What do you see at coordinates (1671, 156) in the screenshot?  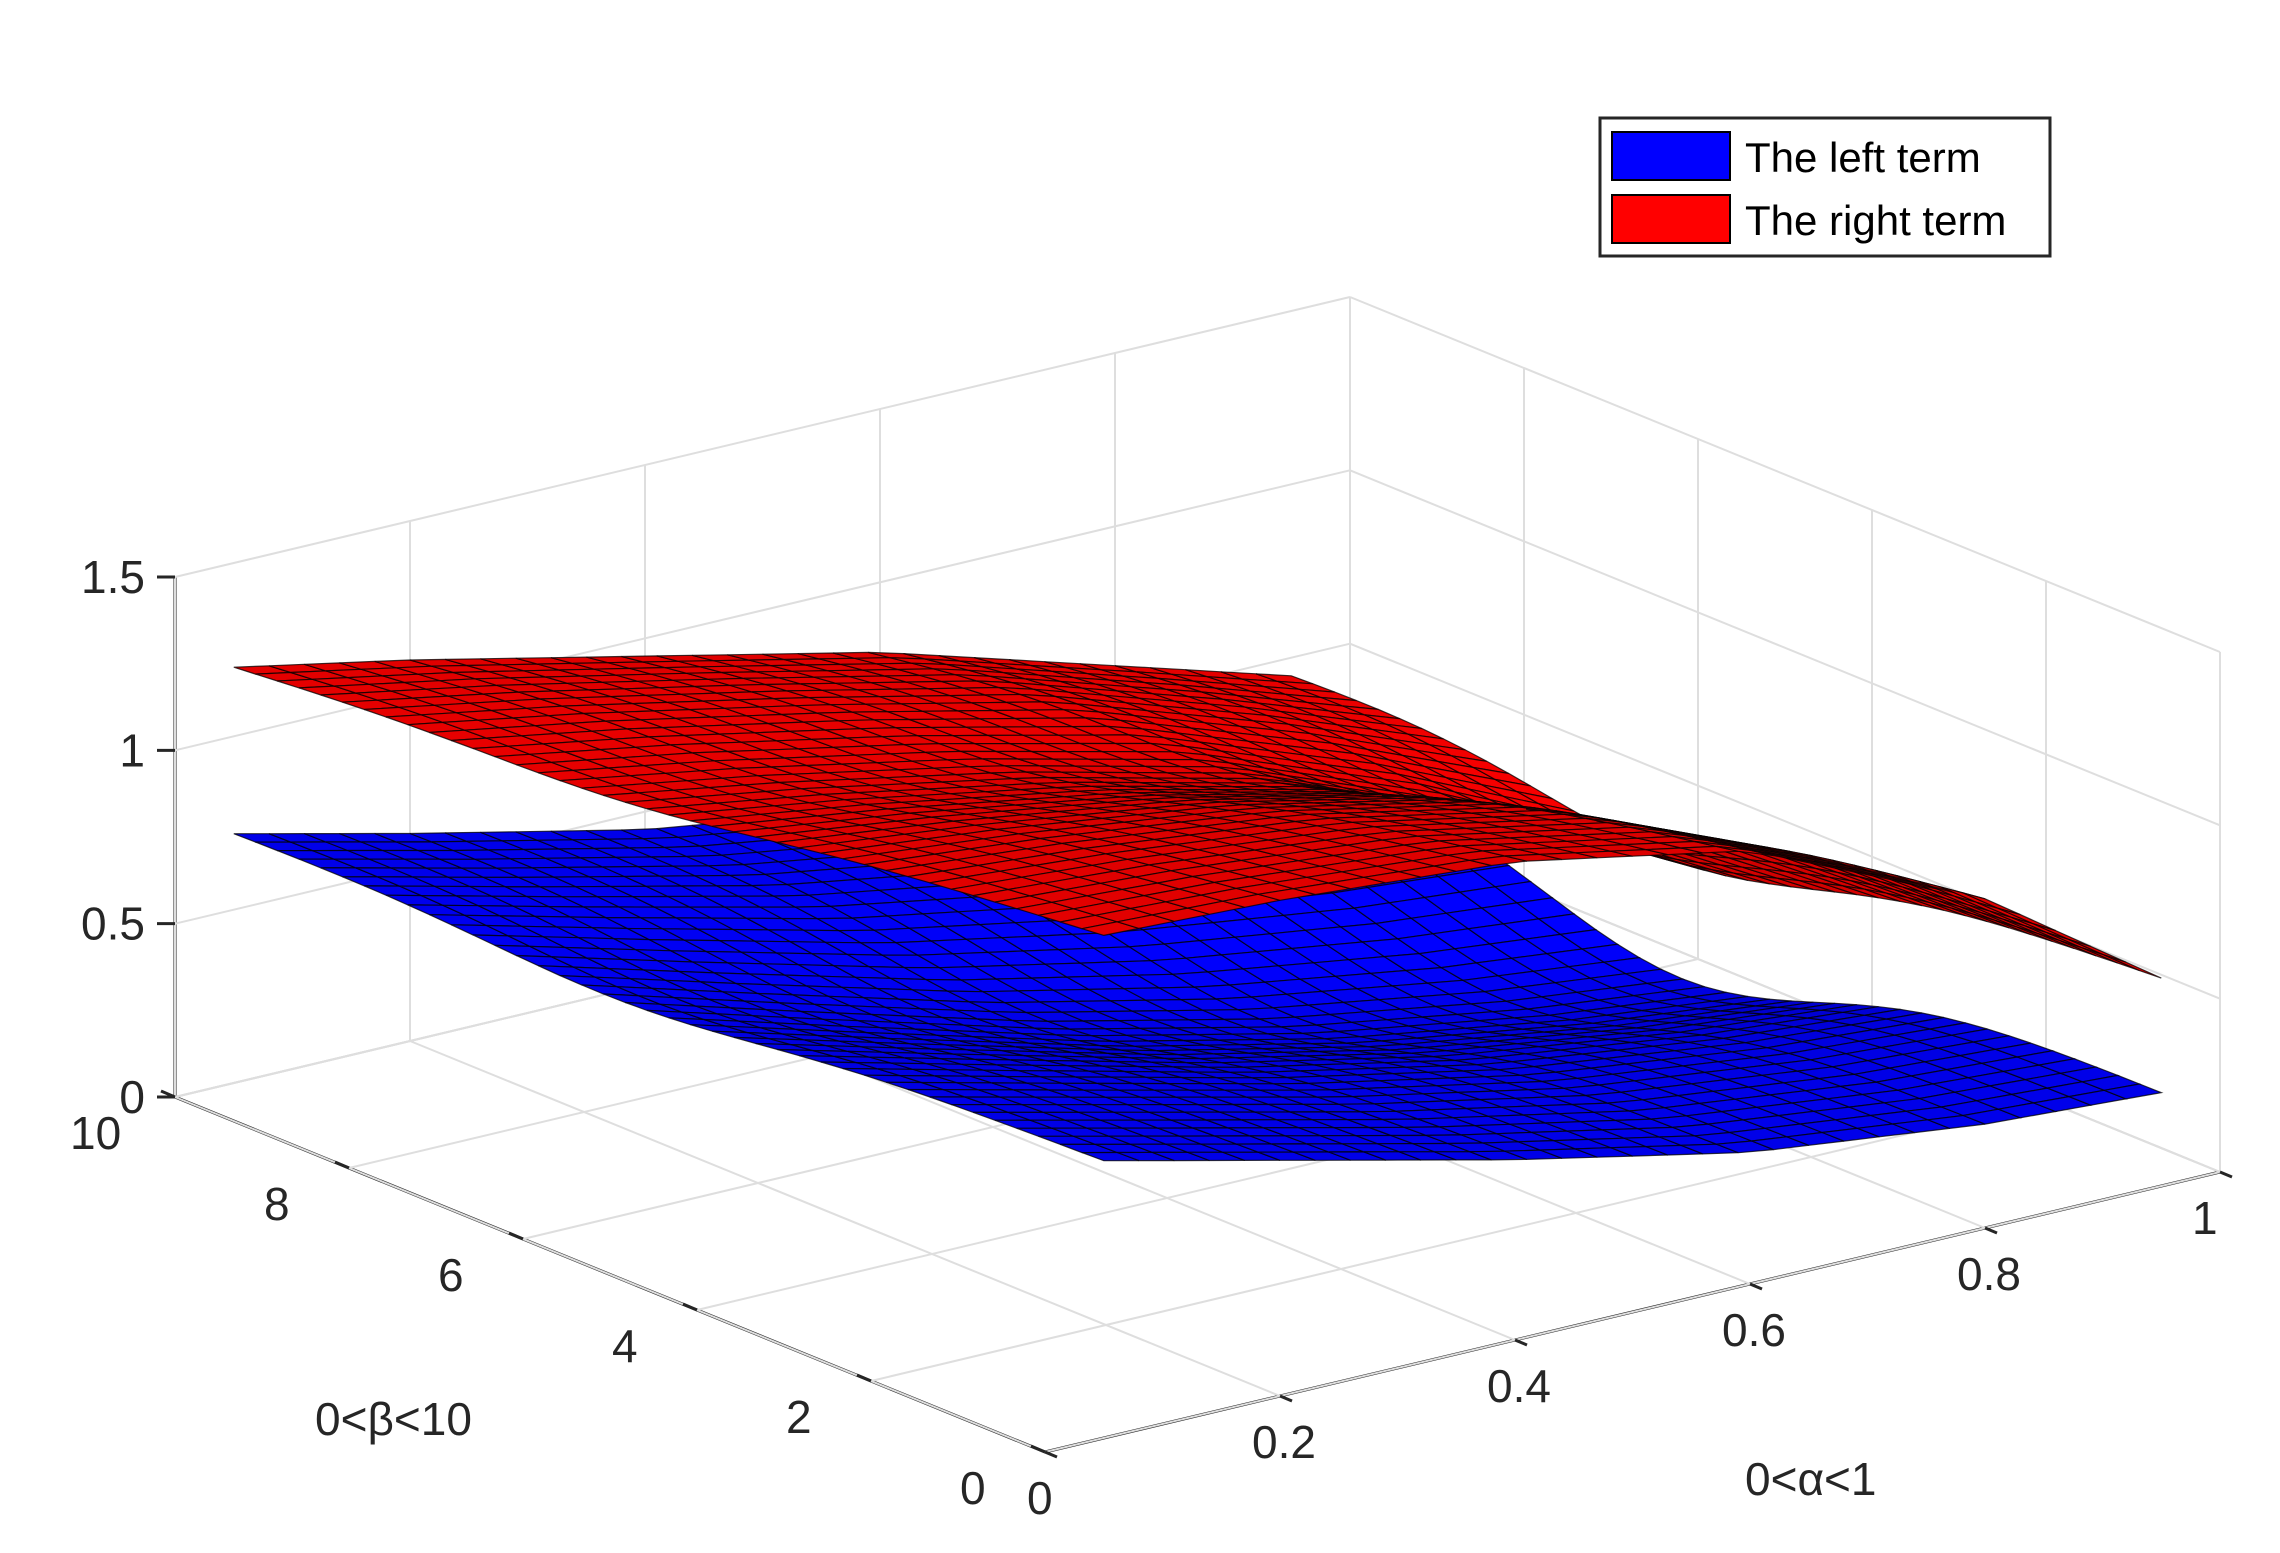 I see `legend-swatch-left-term` at bounding box center [1671, 156].